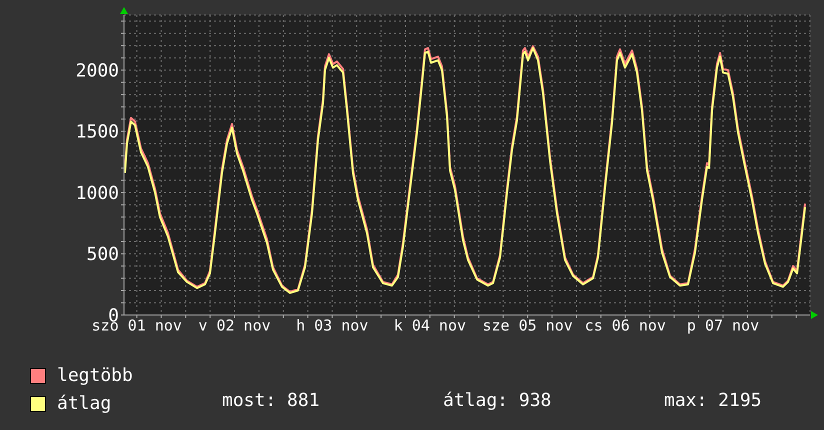 This screenshot has height=430, width=824. I want to click on x-tick-label: sze 05 nov, so click(527, 325).